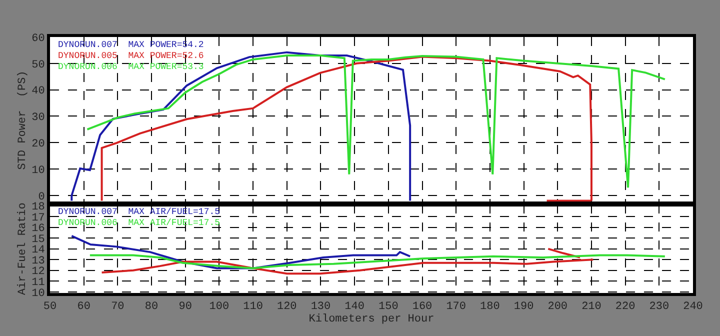  What do you see at coordinates (139, 212) in the screenshot?
I see `text: DYNORUN.007 MAX AIR/FUEL=17.5` at bounding box center [139, 212].